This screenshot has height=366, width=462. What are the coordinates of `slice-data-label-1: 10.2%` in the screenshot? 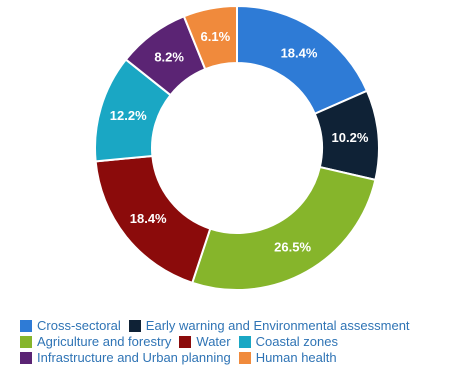 It's located at (350, 137).